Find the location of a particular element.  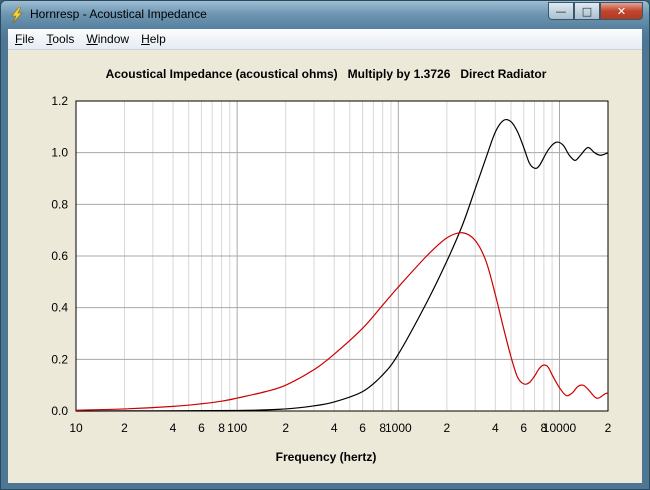

menu-bar: File Tools Window Help is located at coordinates (325, 39).